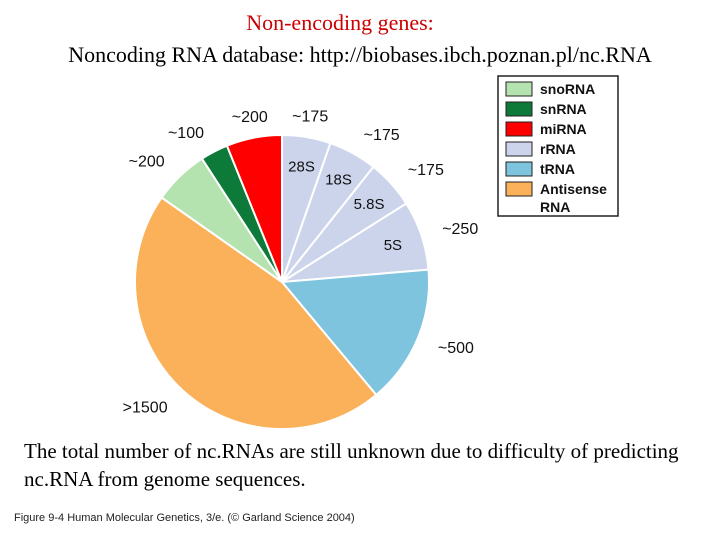 This screenshot has height=540, width=720. Describe the element at coordinates (254, 208) in the screenshot. I see `pie-slice-mirna` at that location.